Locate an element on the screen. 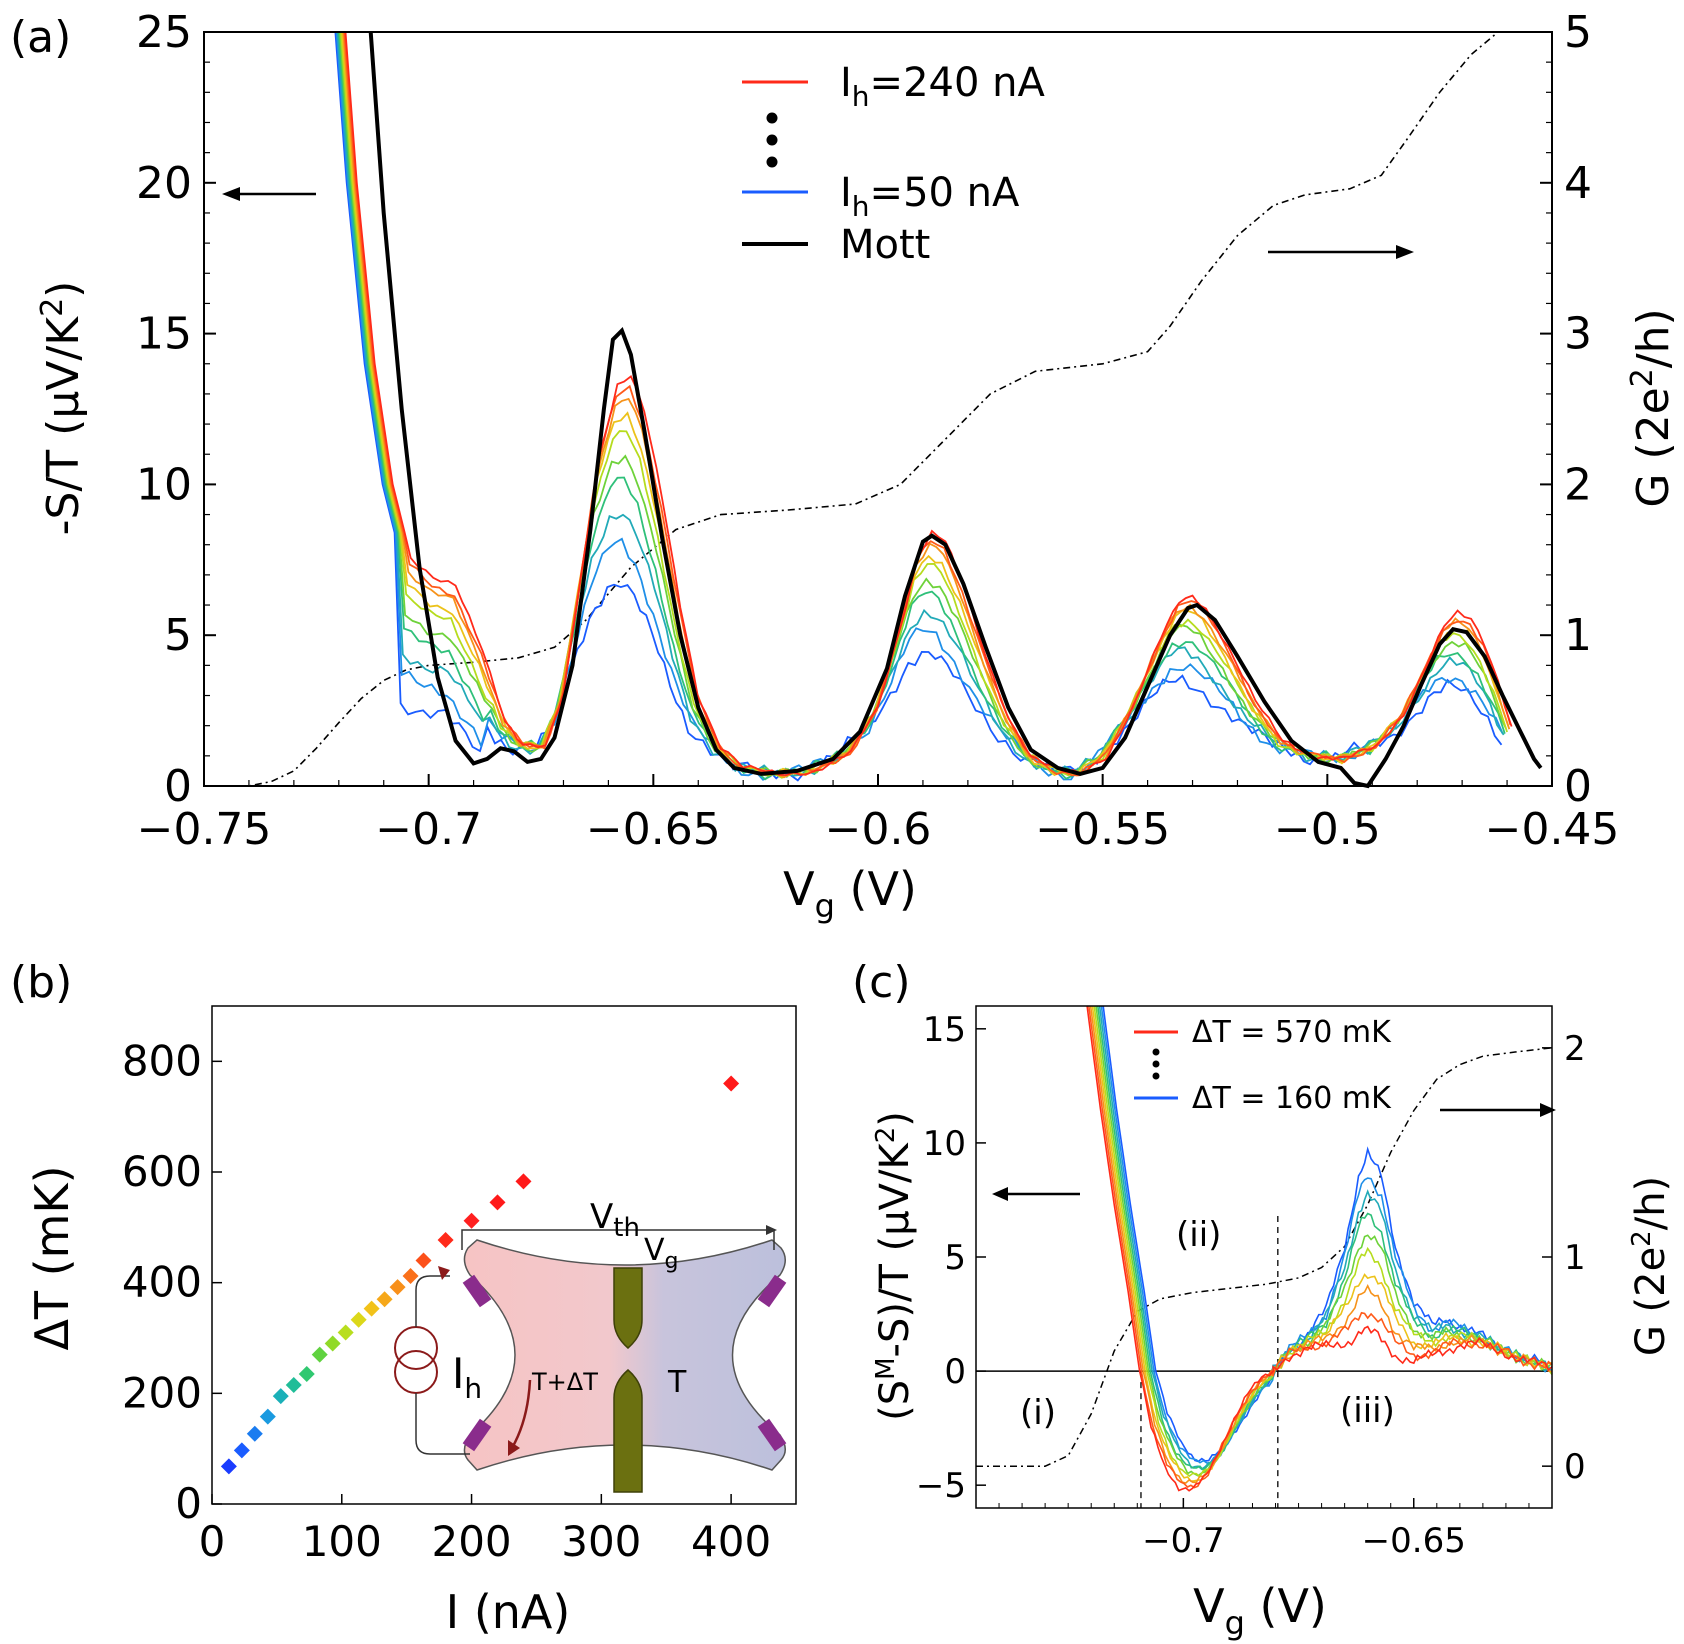  x-tick-label: −0.55 is located at coordinates (1102, 829).